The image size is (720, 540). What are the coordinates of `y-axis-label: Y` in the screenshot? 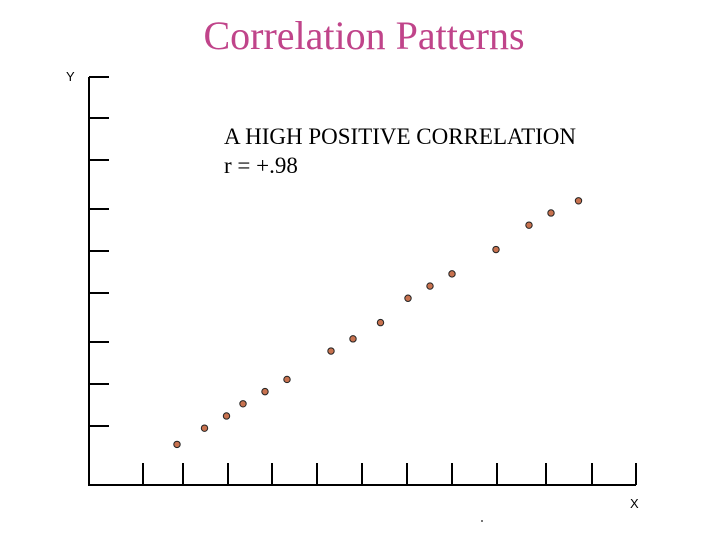 It's located at (70, 76).